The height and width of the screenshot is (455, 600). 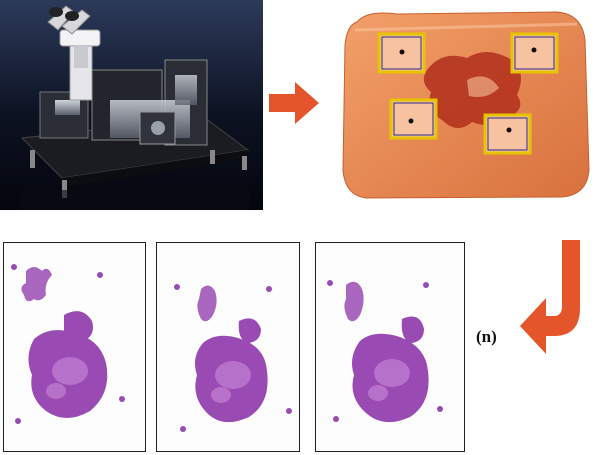 I want to click on marked-region-frames, so click(x=468, y=93).